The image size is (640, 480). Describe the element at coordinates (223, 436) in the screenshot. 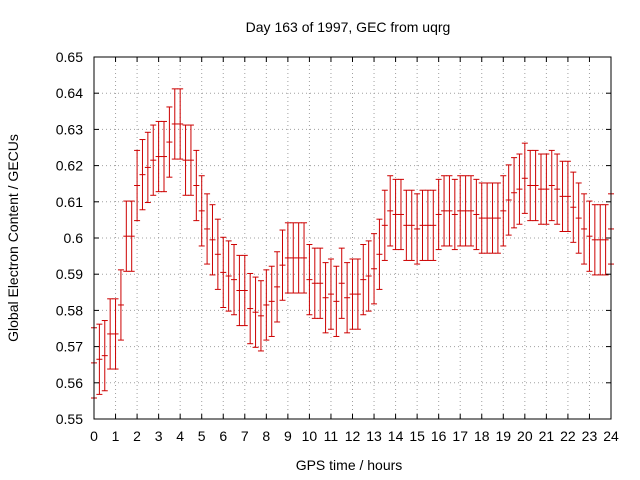

I see `x-tick-label: 6` at that location.